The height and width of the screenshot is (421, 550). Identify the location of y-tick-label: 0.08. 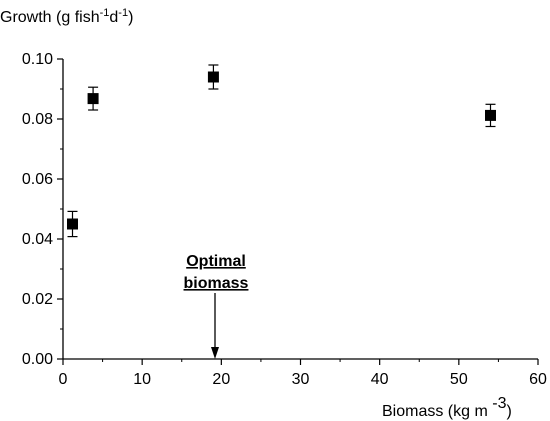
(37, 119).